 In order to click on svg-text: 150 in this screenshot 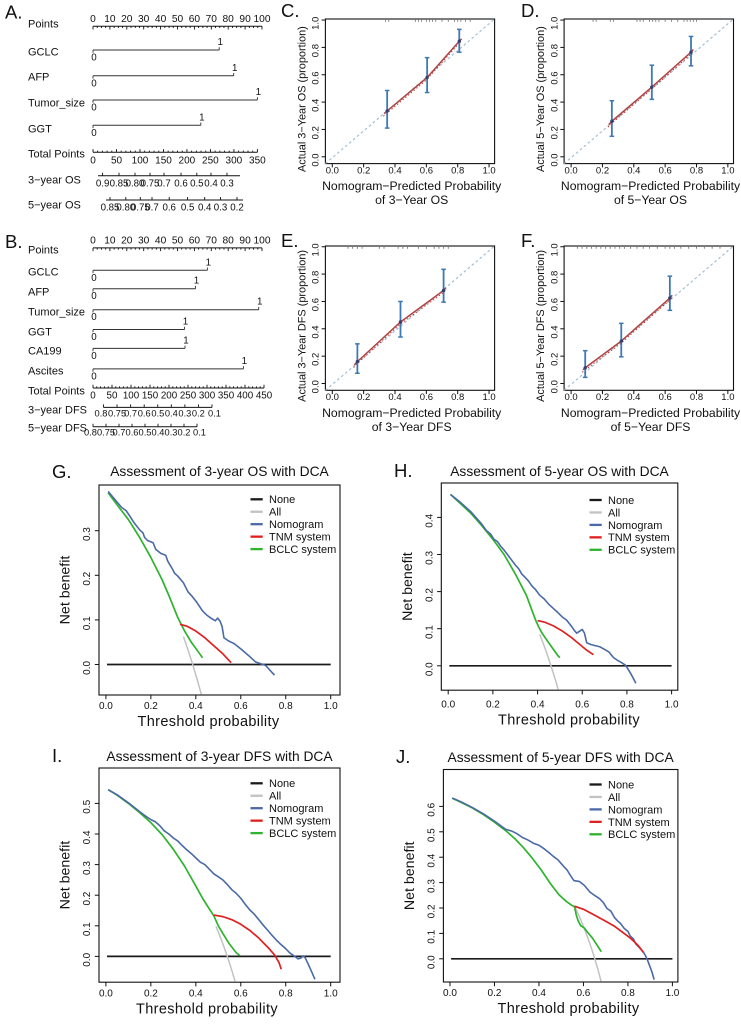, I will do `click(150, 395)`.